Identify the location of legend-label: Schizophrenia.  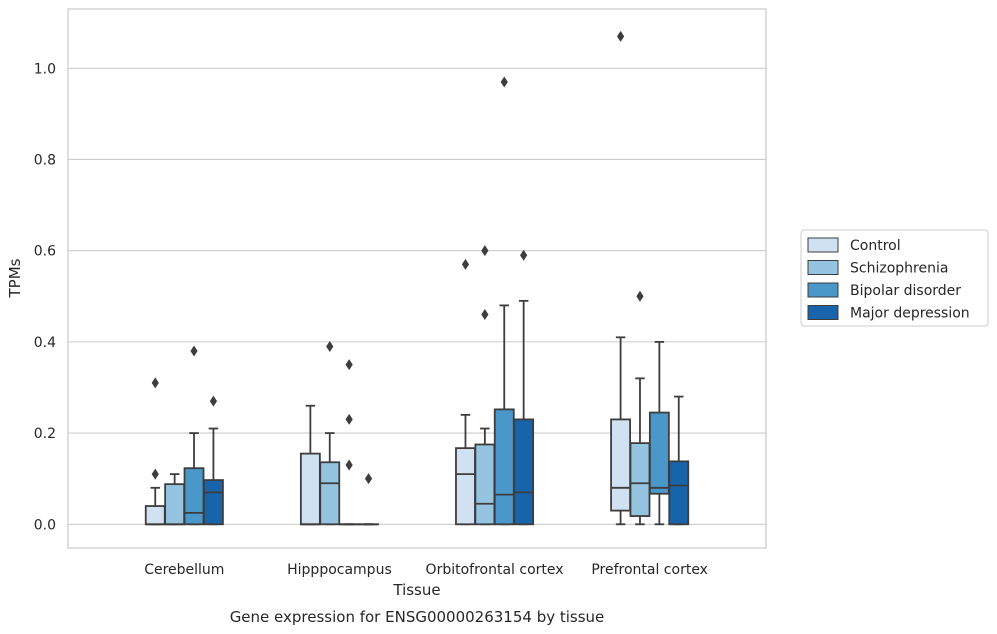
(899, 269).